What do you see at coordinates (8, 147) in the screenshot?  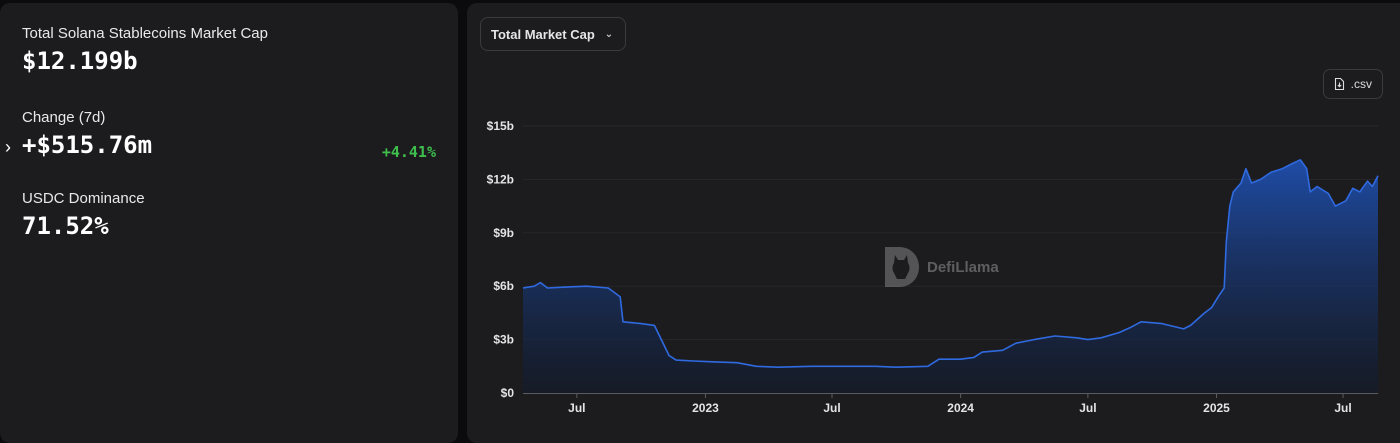 I see `chevron-right-icon: ›` at bounding box center [8, 147].